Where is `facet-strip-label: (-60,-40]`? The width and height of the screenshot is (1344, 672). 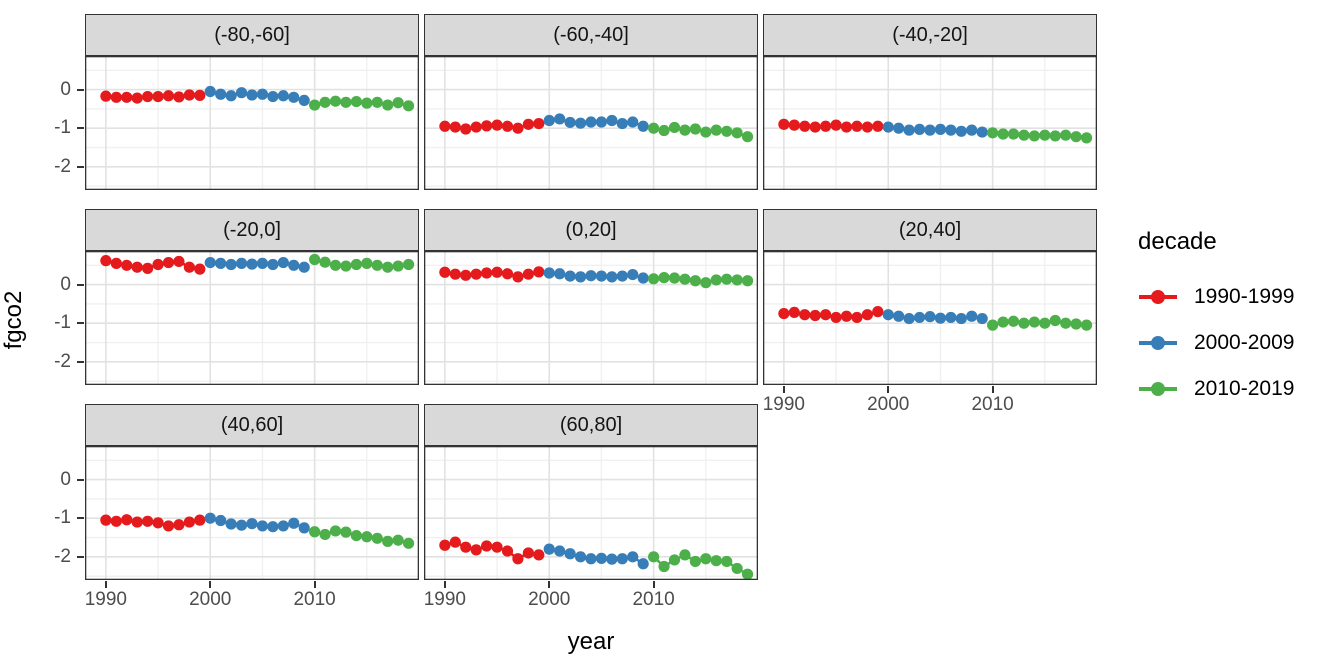 facet-strip-label: (-60,-40] is located at coordinates (591, 35).